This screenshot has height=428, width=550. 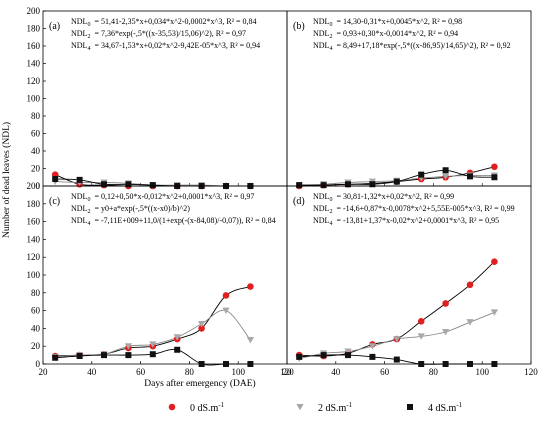 I want to click on panel-label: (c), so click(x=54, y=201).